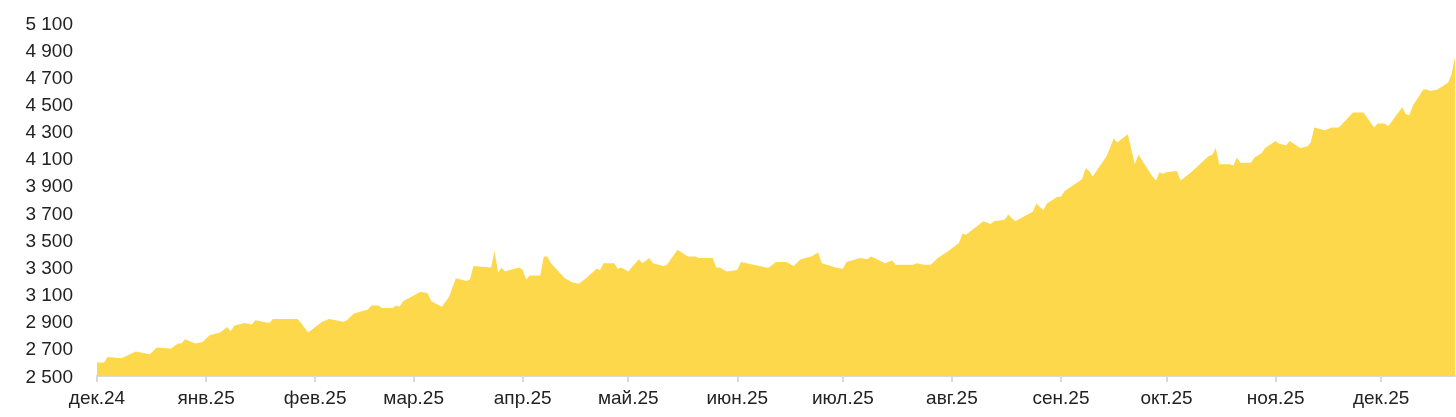  What do you see at coordinates (49, 322) in the screenshot?
I see `y-tick-label: 2 900` at bounding box center [49, 322].